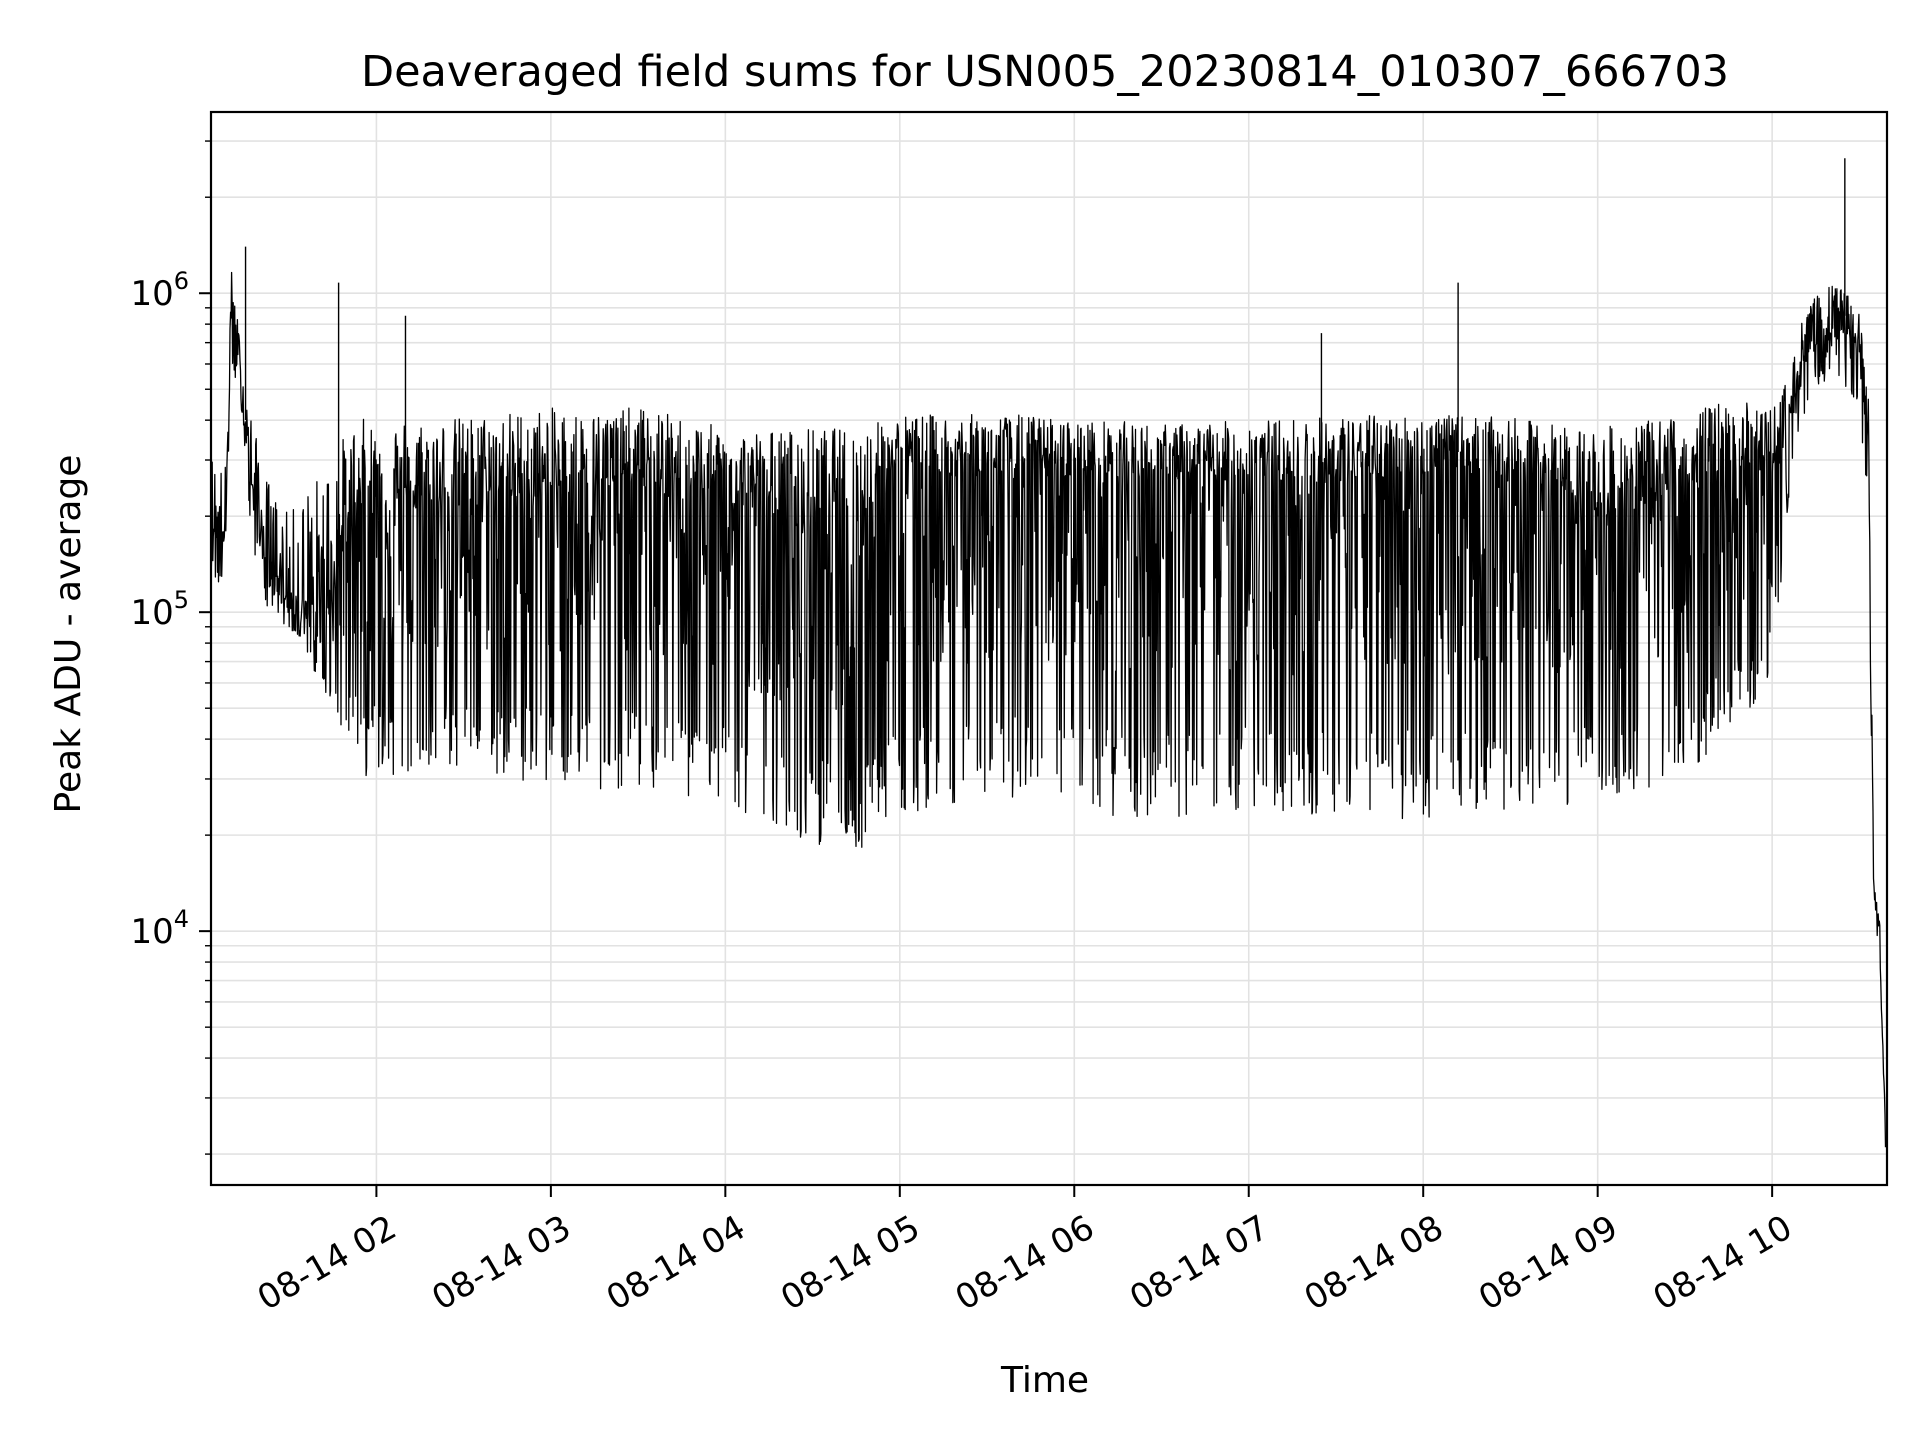 The width and height of the screenshot is (1920, 1440). I want to click on x-axis-title: Time, so click(1044, 1380).